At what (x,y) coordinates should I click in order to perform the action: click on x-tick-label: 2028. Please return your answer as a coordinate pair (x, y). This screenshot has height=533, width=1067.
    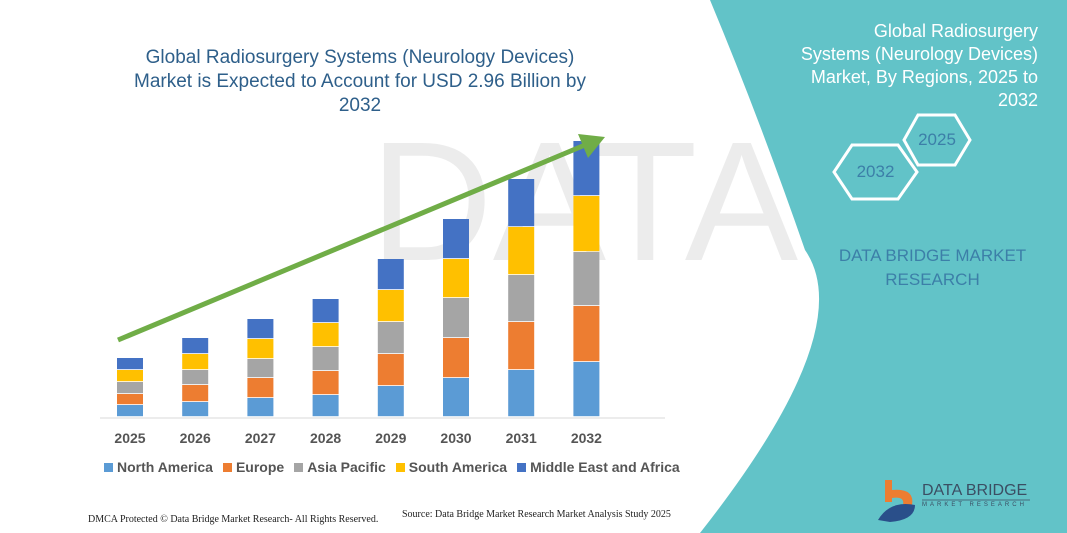
    Looking at the image, I should click on (325, 438).